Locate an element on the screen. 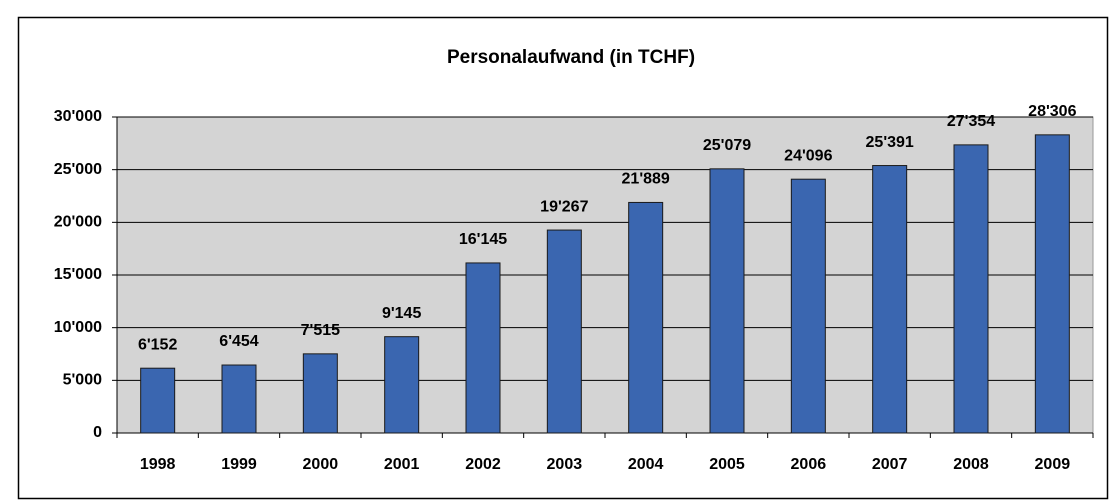  value-label: 27'354 is located at coordinates (971, 121).